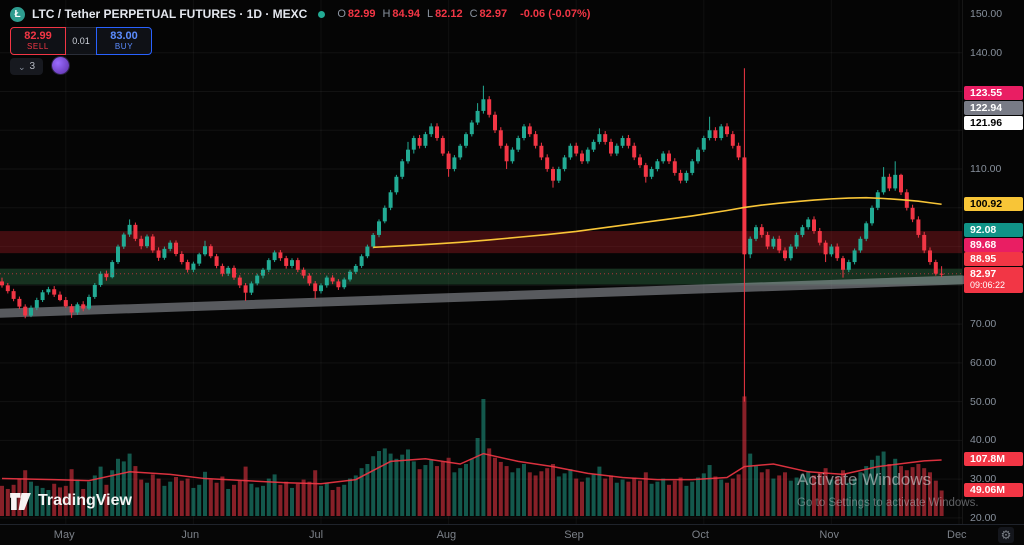 This screenshot has height=548, width=1024. What do you see at coordinates (38, 36) in the screenshot?
I see `sell-price: 82.99` at bounding box center [38, 36].